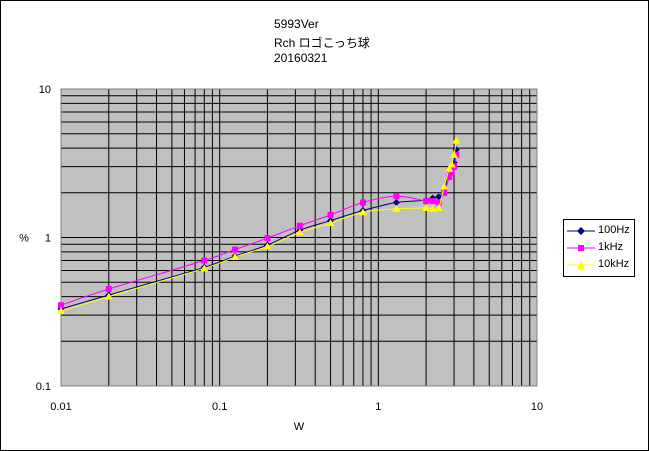 The width and height of the screenshot is (649, 451). Describe the element at coordinates (614, 264) in the screenshot. I see `legend-label-10khz: 10kHz` at that location.